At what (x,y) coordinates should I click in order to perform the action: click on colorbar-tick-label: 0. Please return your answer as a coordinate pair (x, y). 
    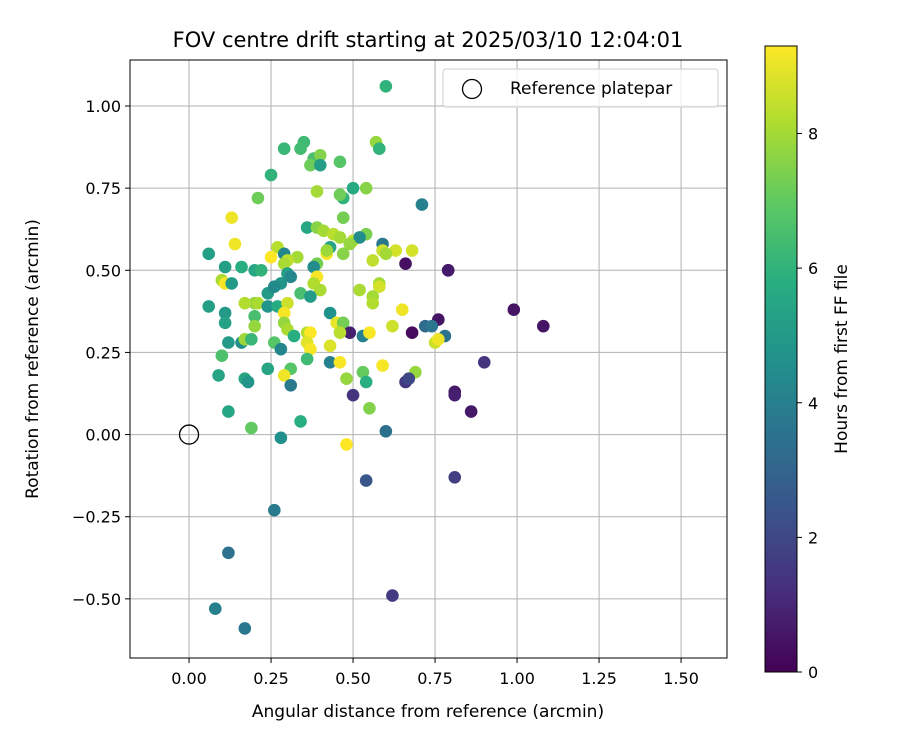
    Looking at the image, I should click on (813, 672).